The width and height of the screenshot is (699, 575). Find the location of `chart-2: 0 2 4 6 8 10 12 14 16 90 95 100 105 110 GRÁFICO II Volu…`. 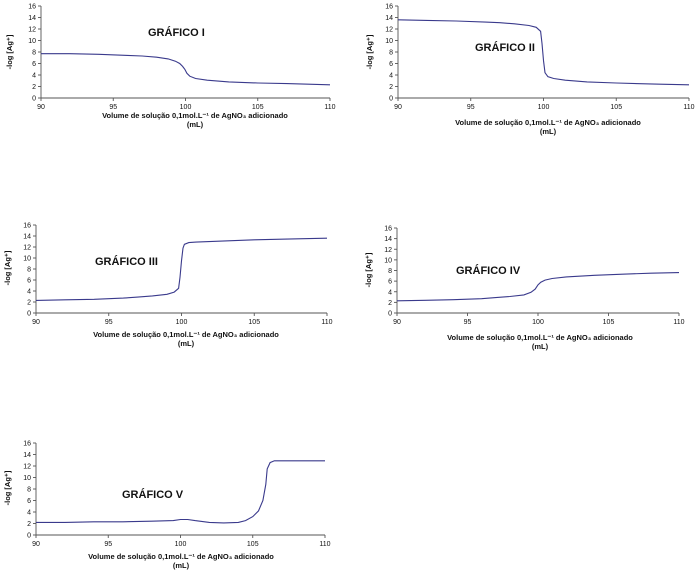

chart-2: 0 2 4 6 8 10 12 14 16 90 95 100 105 110 GRÁFICO II Volu… is located at coordinates (530, 70).